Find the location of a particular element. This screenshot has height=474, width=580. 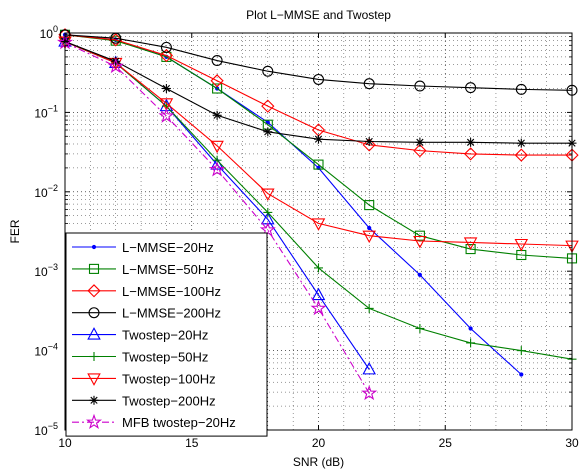

legend-label: Twostep−20Hz is located at coordinates (165, 335).